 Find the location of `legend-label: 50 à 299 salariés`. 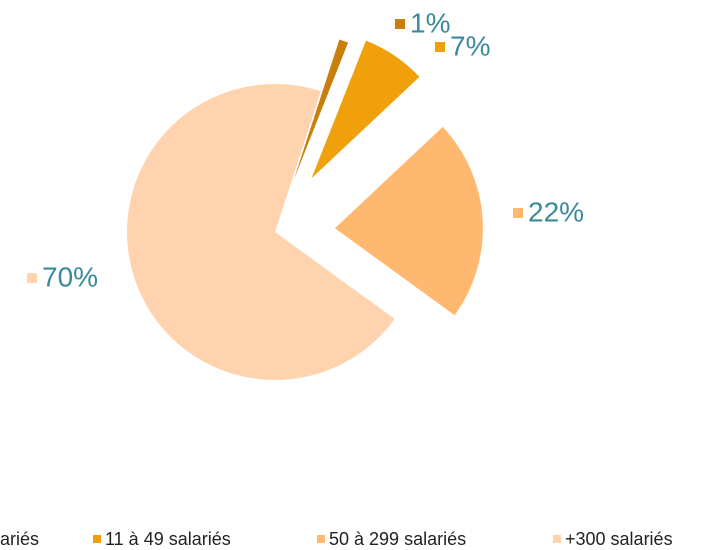

legend-label: 50 à 299 salariés is located at coordinates (397, 539).